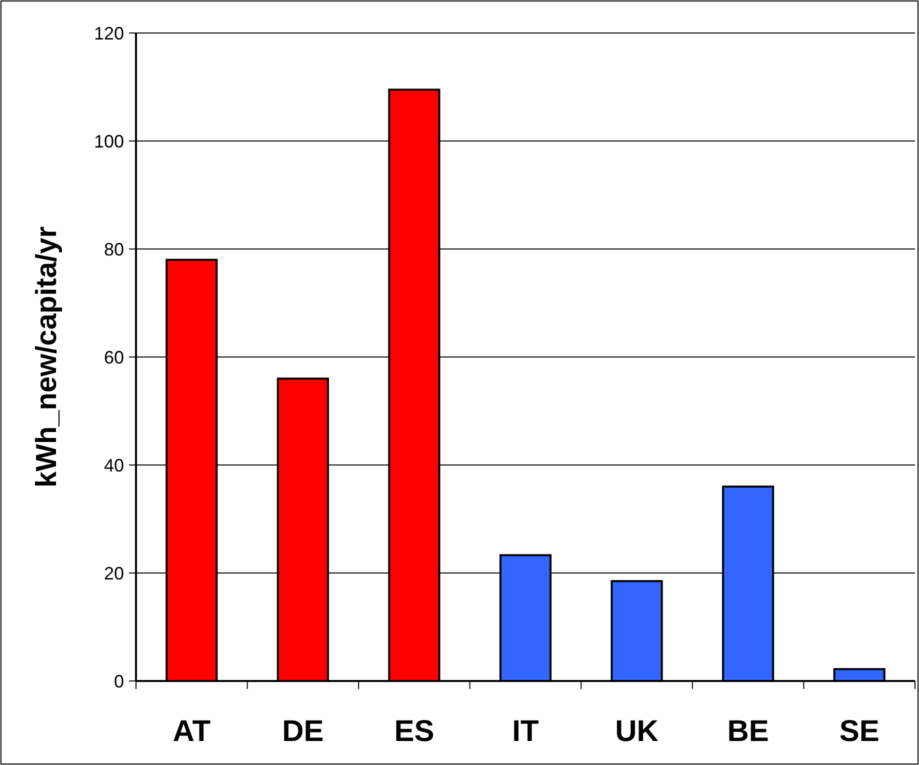  What do you see at coordinates (859, 731) in the screenshot?
I see `x-tick-label: SE` at bounding box center [859, 731].